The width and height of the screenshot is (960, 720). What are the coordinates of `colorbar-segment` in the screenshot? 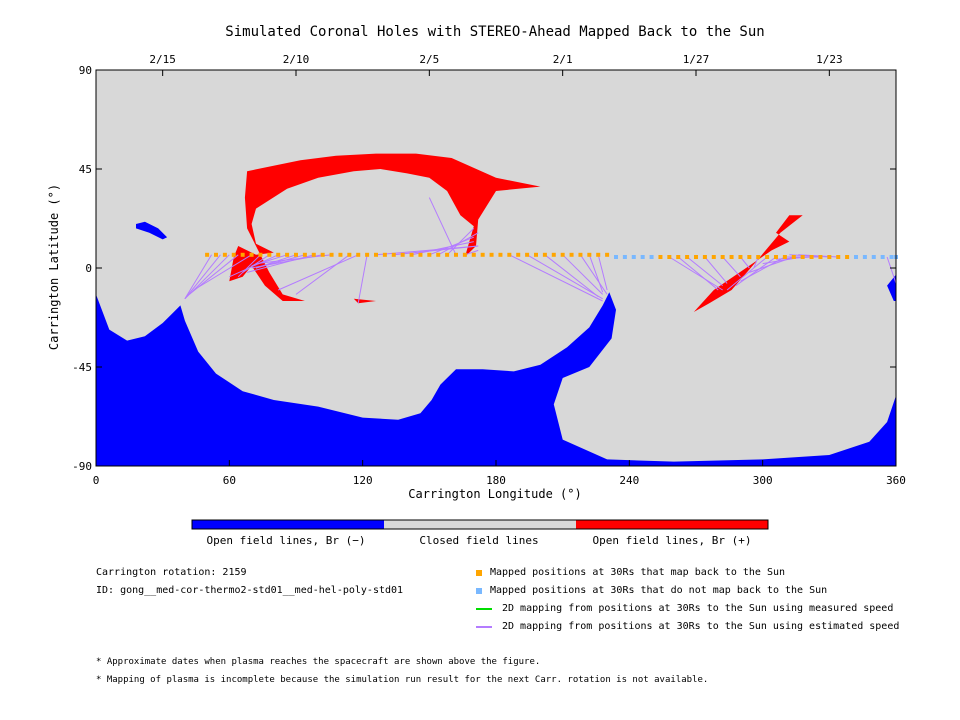 It's located at (480, 524).